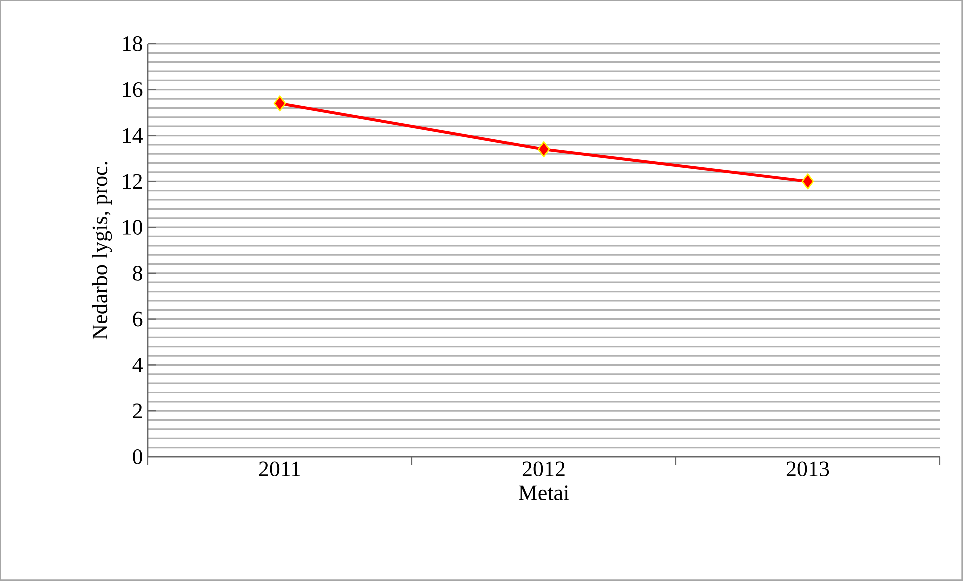 The height and width of the screenshot is (581, 963). What do you see at coordinates (133, 136) in the screenshot?
I see `y-tick-label: 14` at bounding box center [133, 136].